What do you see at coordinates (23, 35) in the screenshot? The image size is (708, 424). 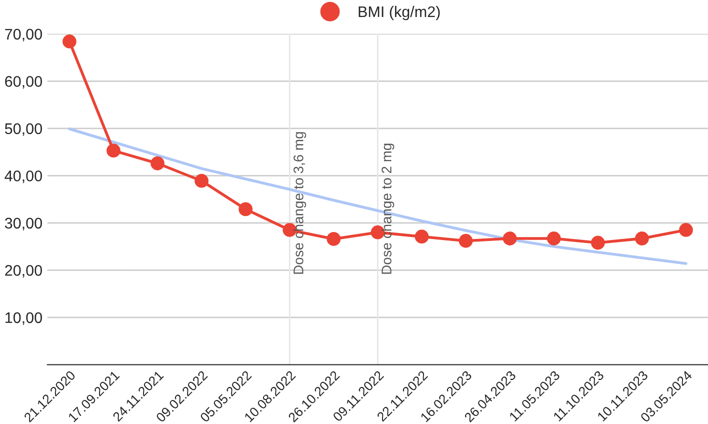 I see `y-tick-label: 70,00` at bounding box center [23, 35].